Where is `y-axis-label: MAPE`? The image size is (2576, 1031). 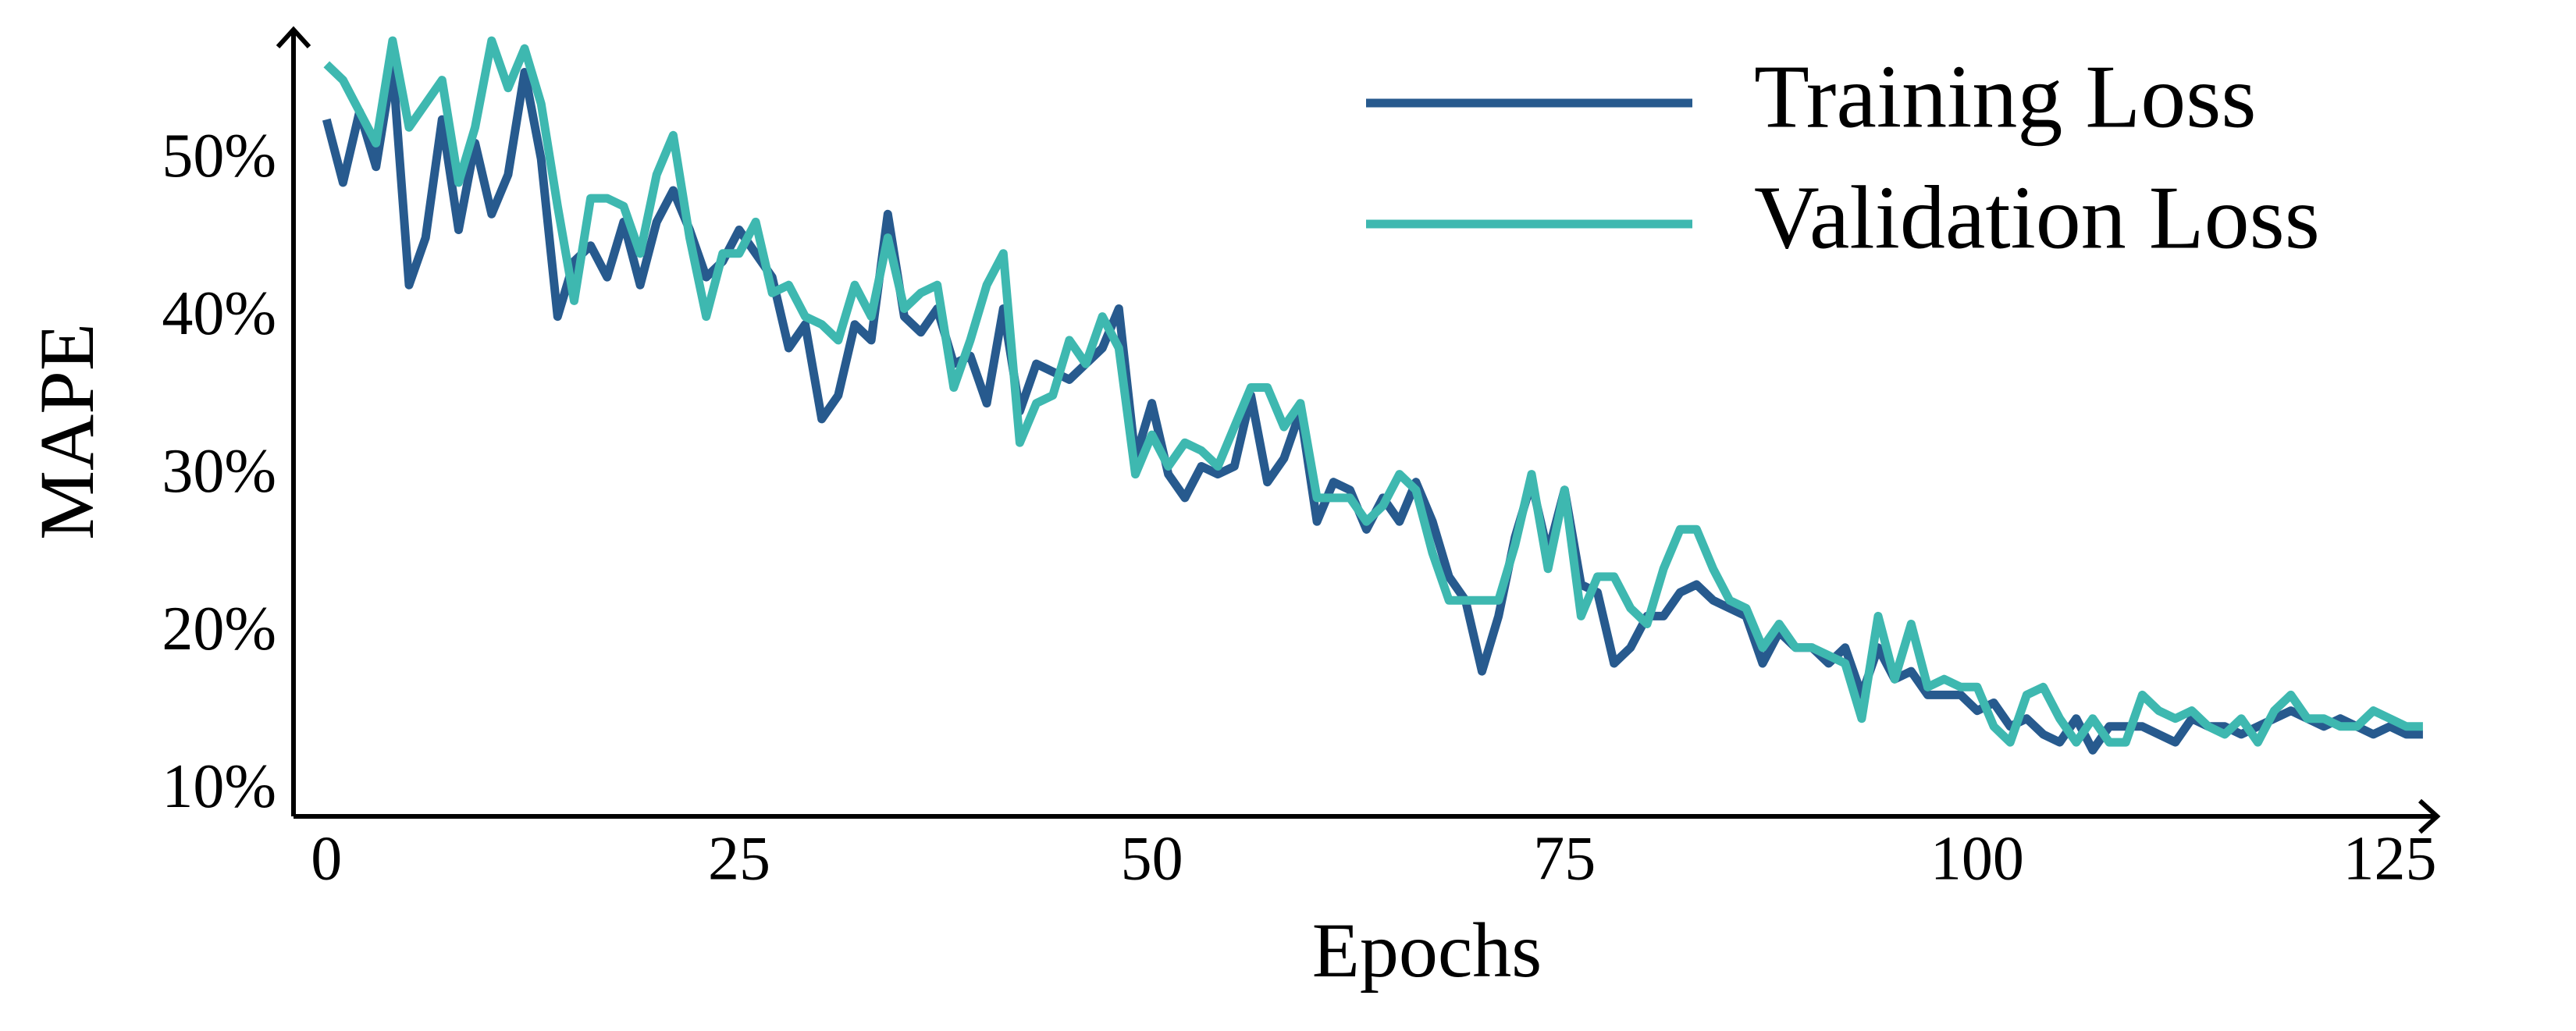
y-axis-label: MAPE is located at coordinates (66, 431).